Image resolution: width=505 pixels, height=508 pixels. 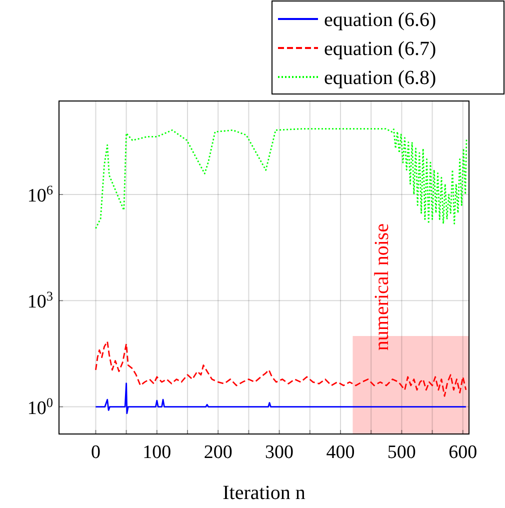 What do you see at coordinates (380, 78) in the screenshot?
I see `legend-label: equation (6.8)` at bounding box center [380, 78].